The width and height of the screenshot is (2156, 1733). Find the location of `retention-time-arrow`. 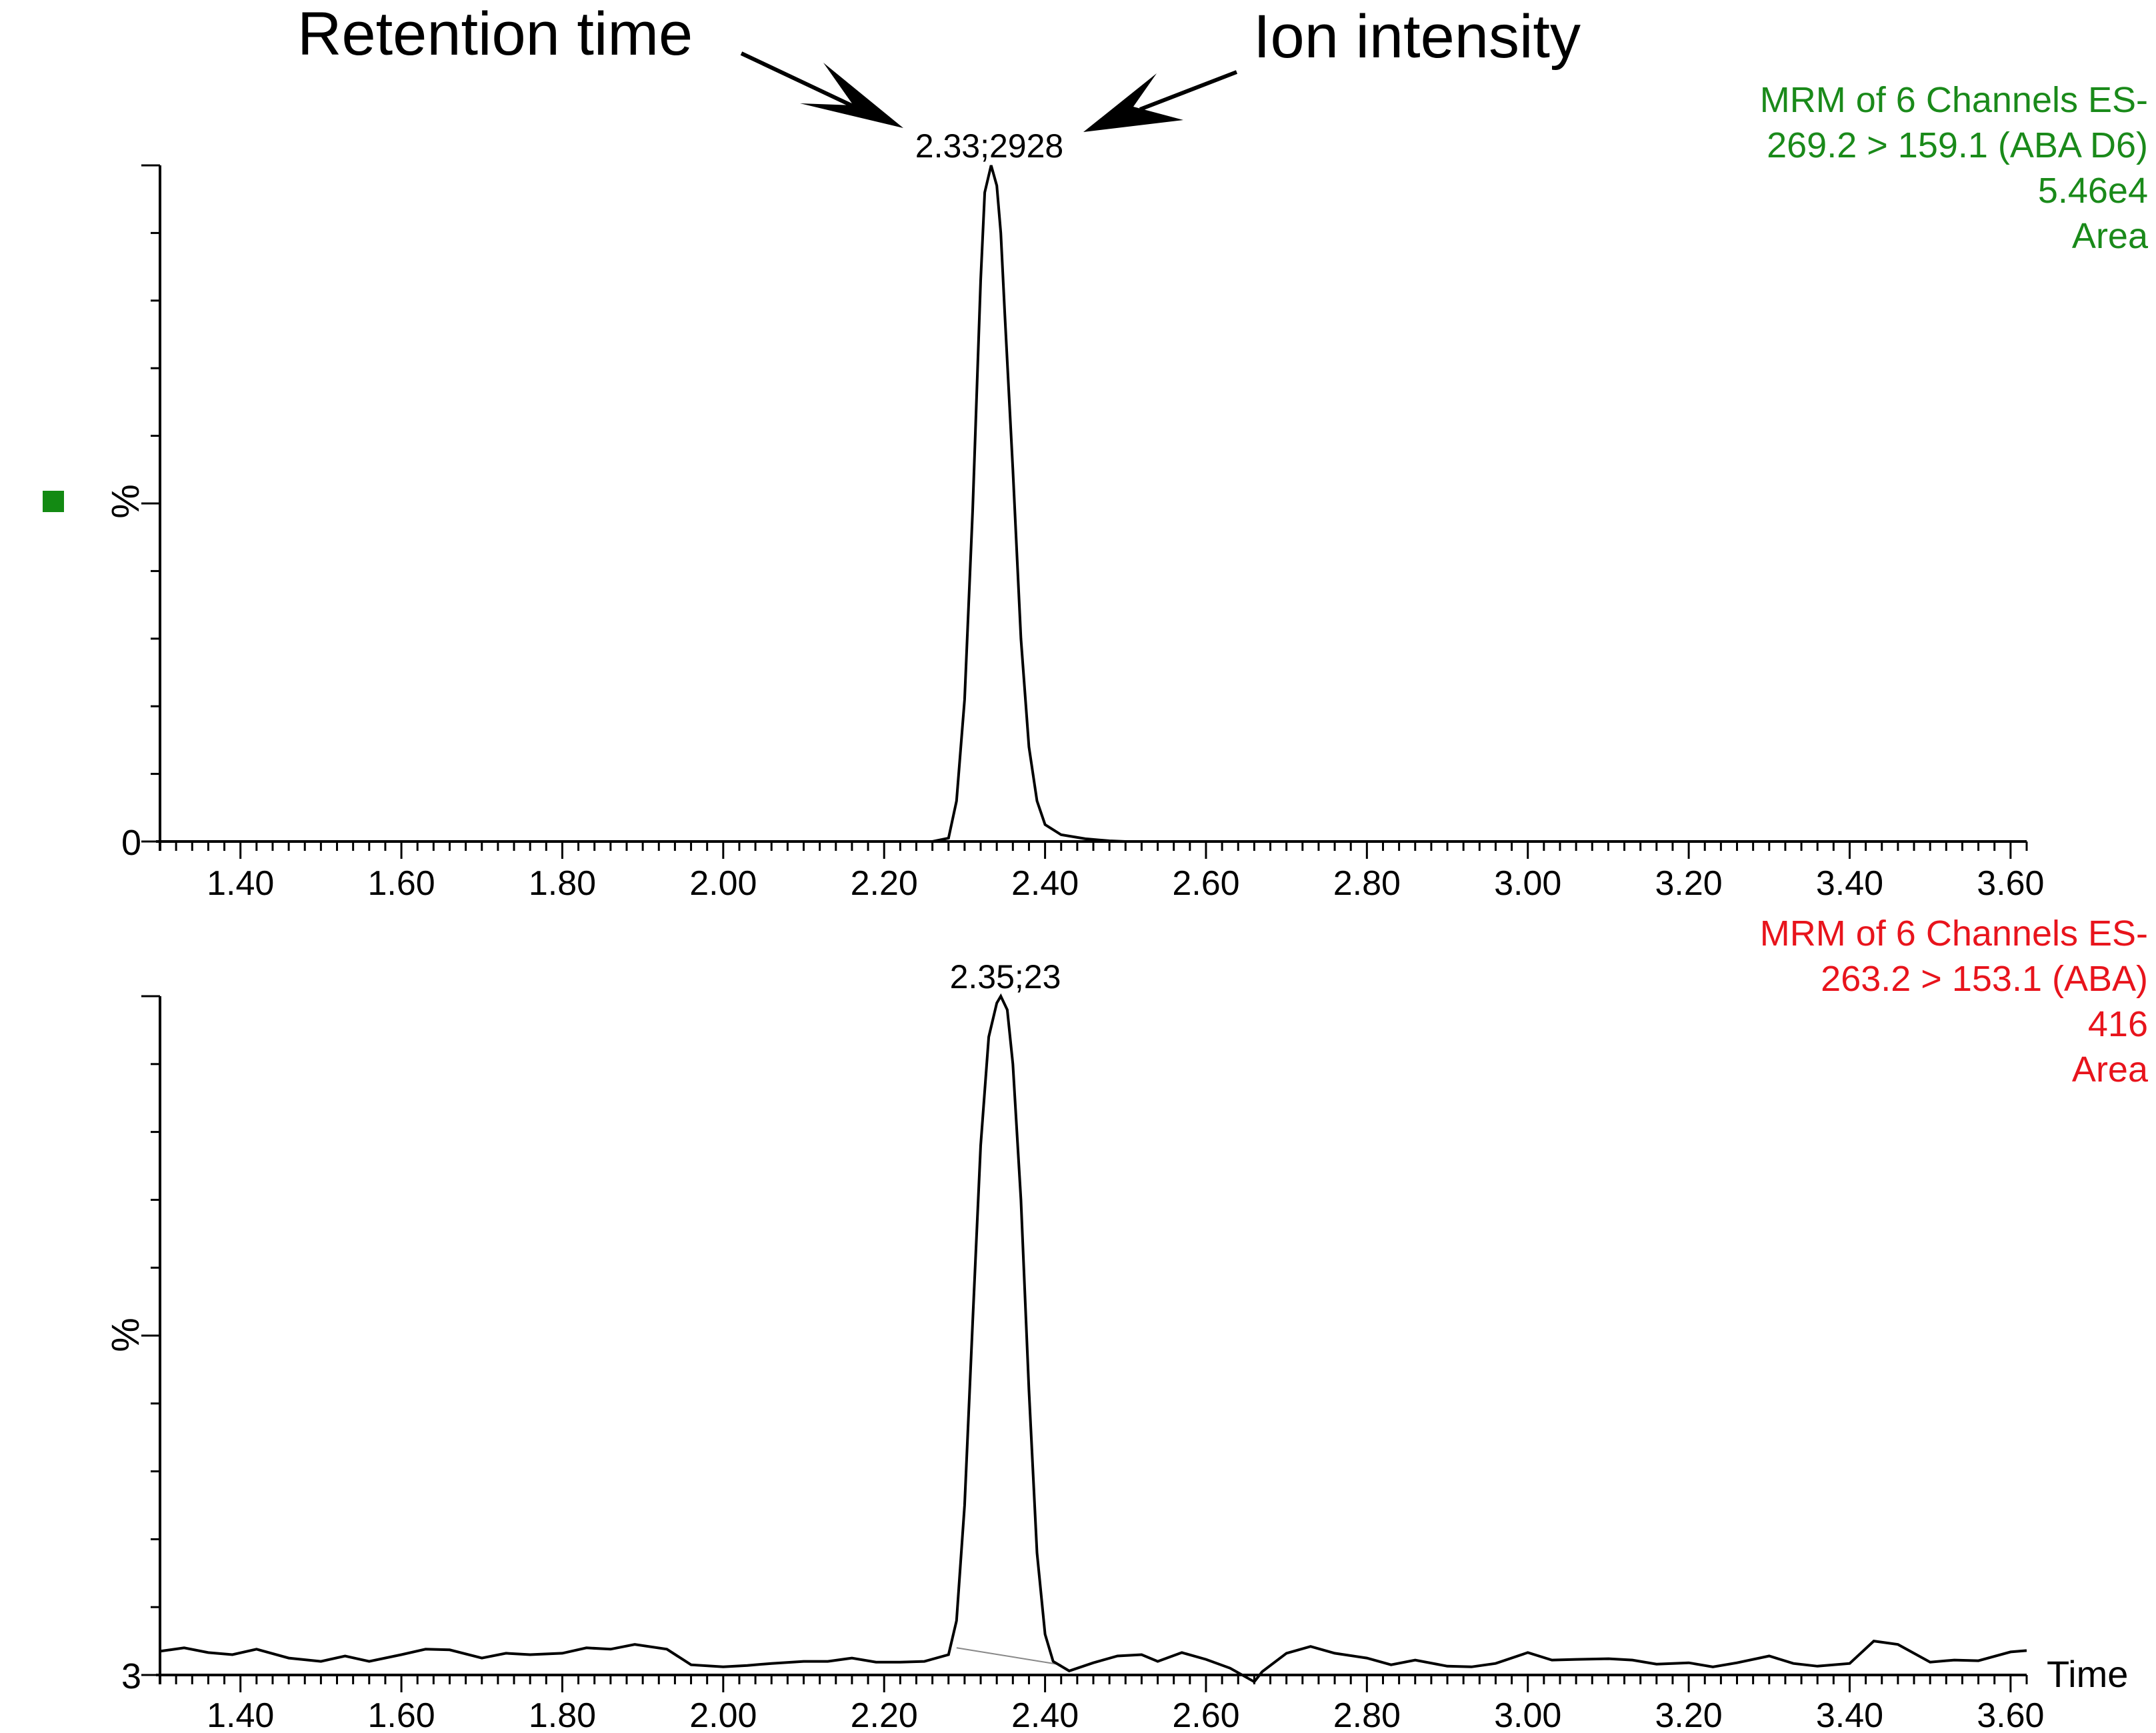

retention-time-arrow is located at coordinates (821, 89).